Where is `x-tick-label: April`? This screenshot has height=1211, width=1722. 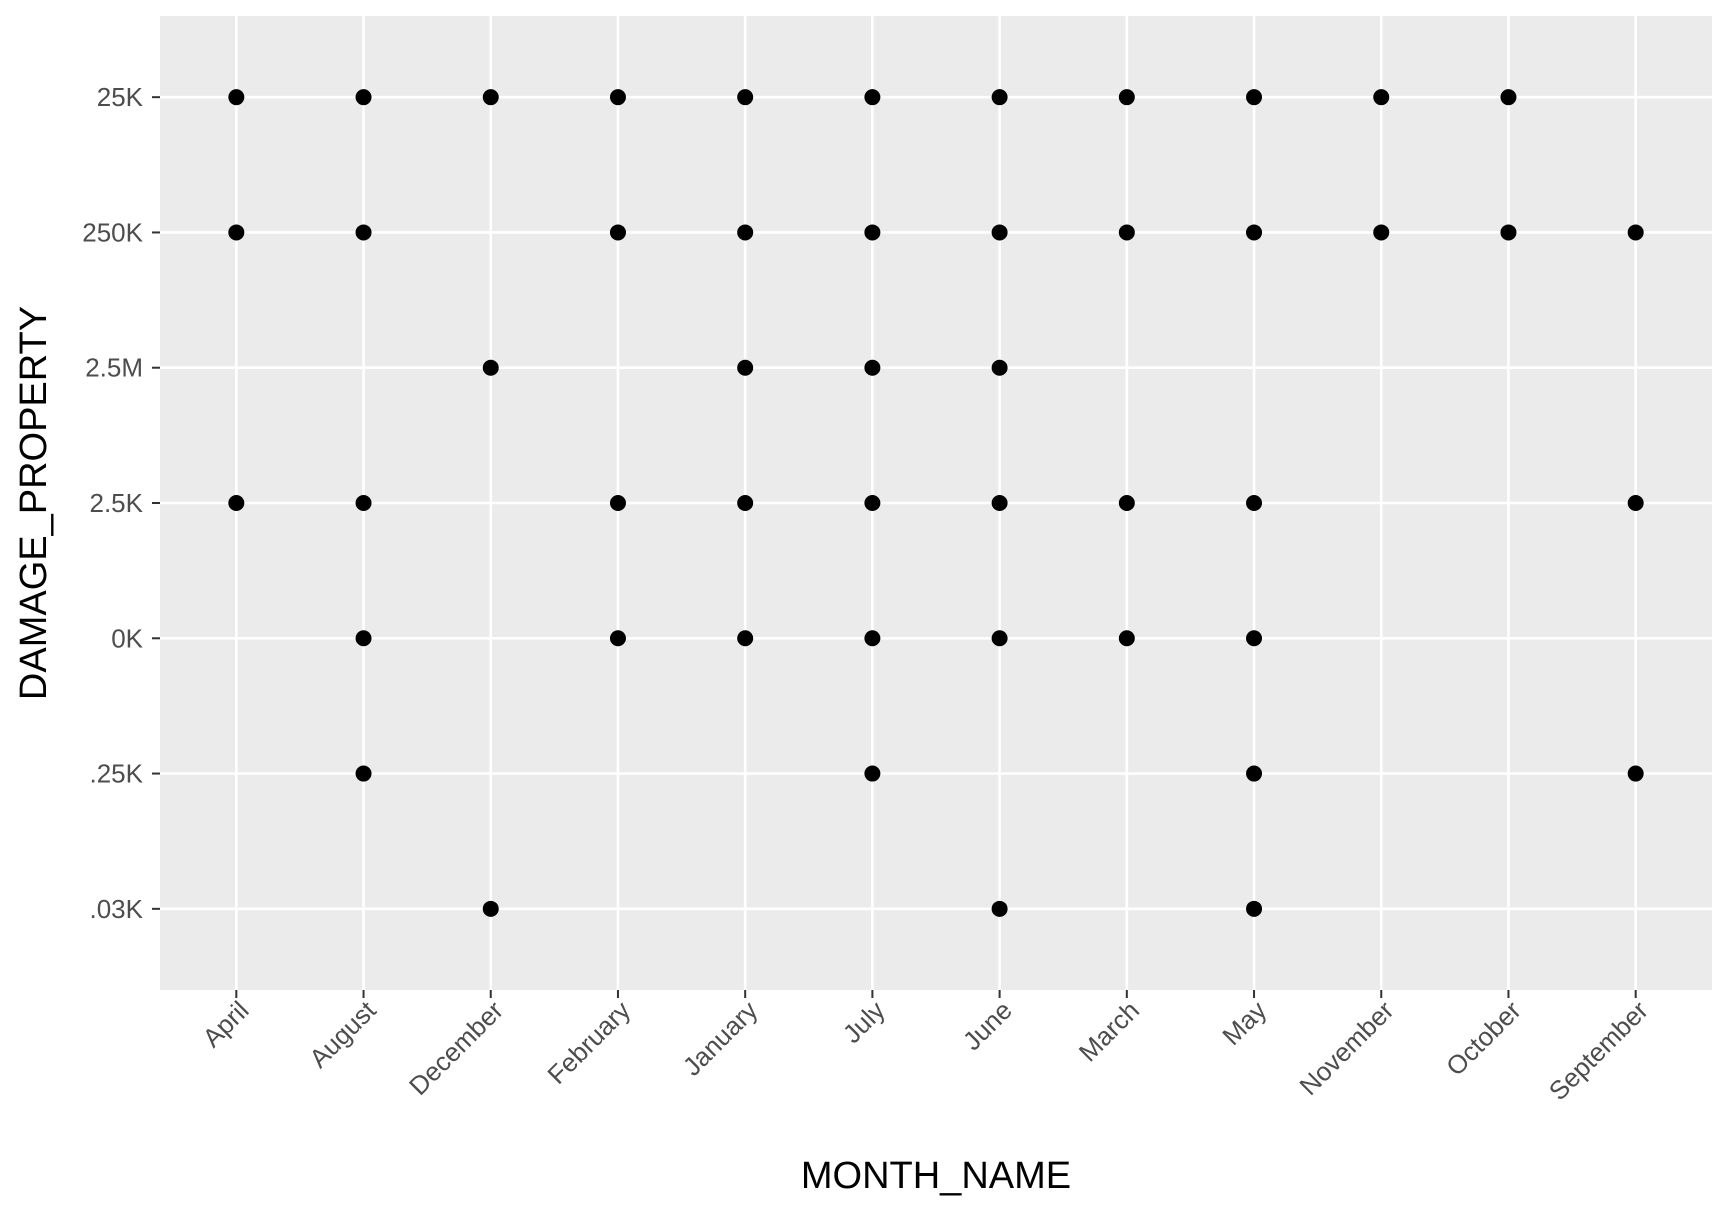 x-tick-label: April is located at coordinates (226, 1024).